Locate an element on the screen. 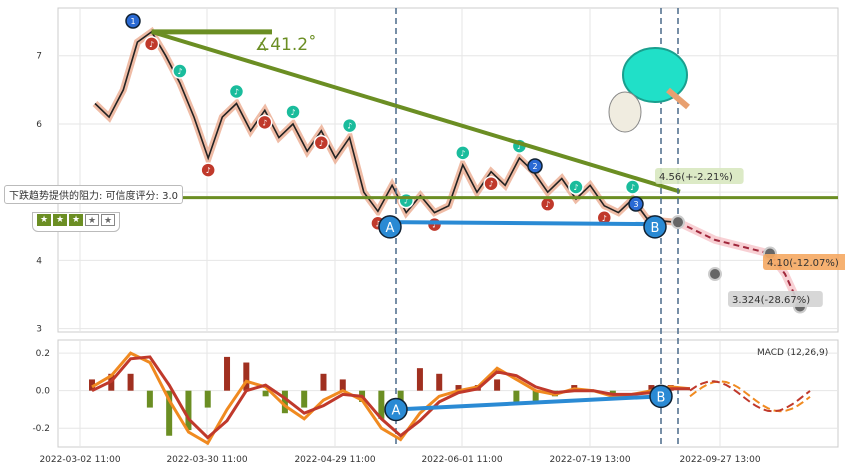 The width and height of the screenshot is (845, 471). macd-point-b-label: B is located at coordinates (661, 397).